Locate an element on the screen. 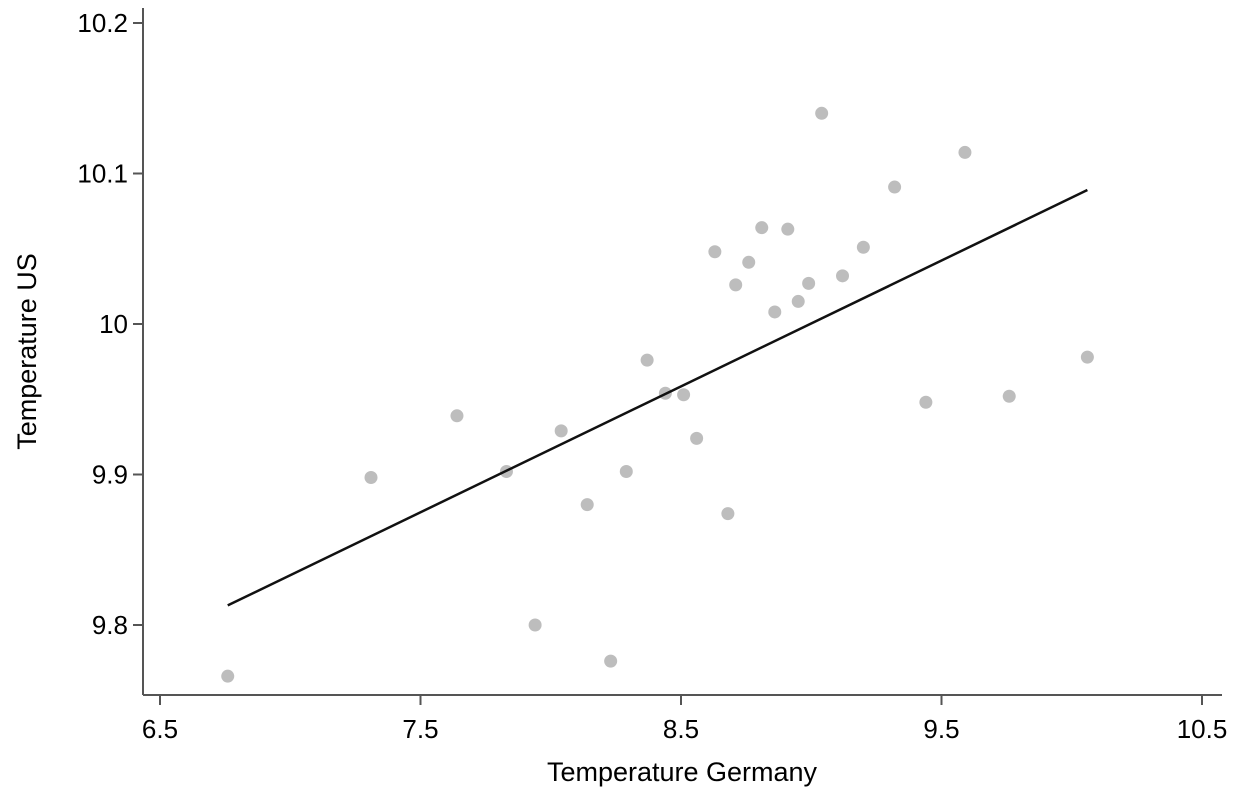 This screenshot has height=793, width=1244. y-tick-label: 10.1 is located at coordinates (102, 174).